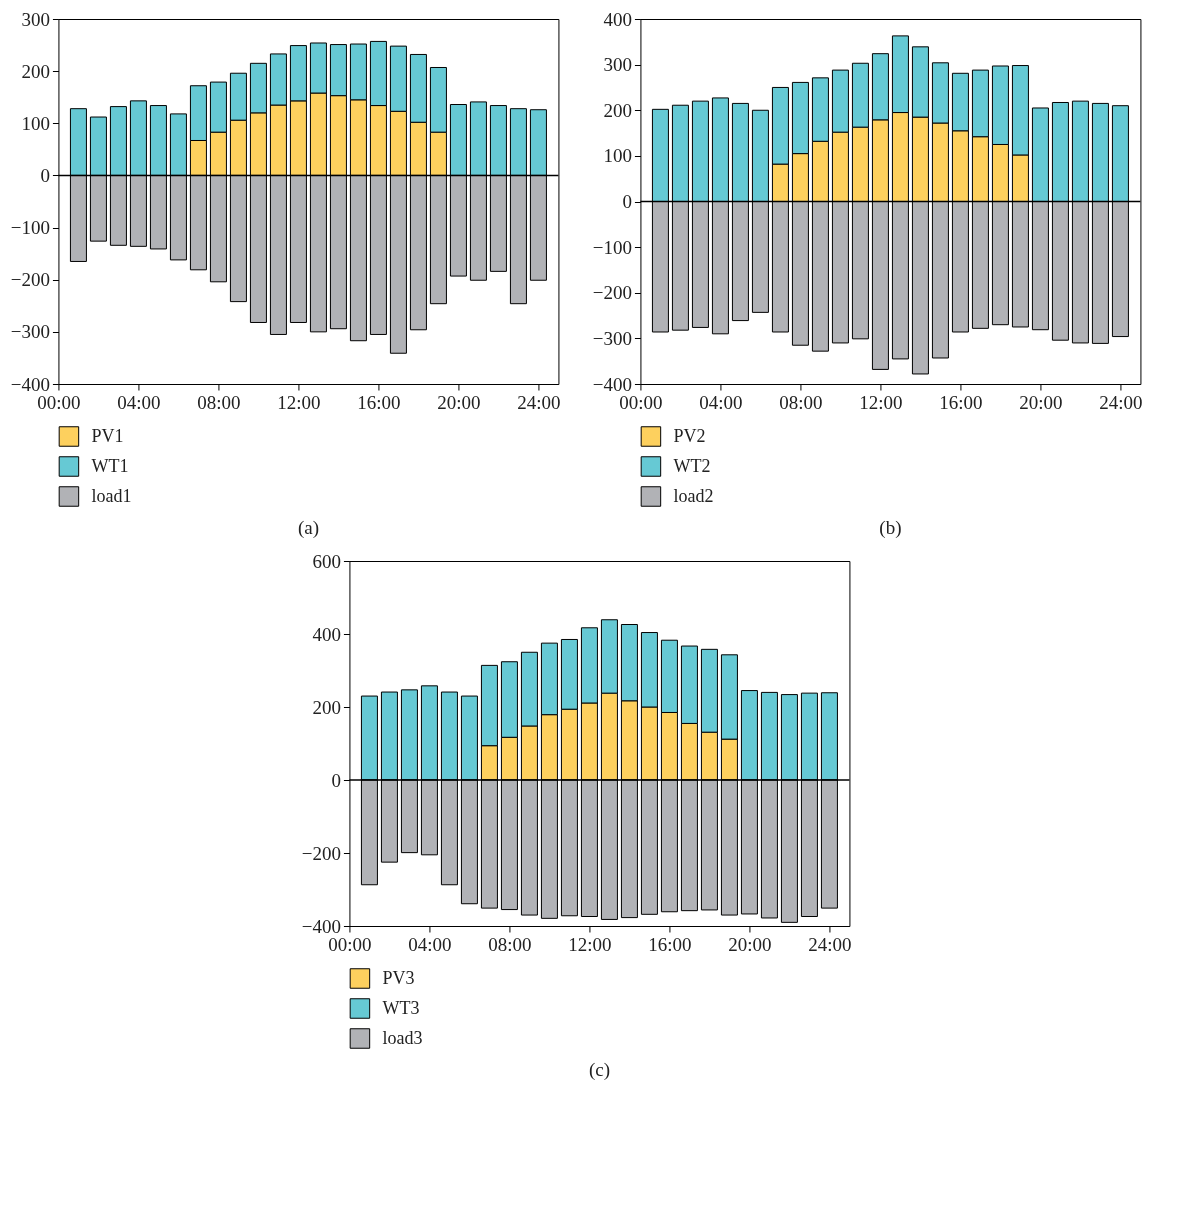  Describe the element at coordinates (401, 1007) in the screenshot. I see `legend-label: WT3` at that location.